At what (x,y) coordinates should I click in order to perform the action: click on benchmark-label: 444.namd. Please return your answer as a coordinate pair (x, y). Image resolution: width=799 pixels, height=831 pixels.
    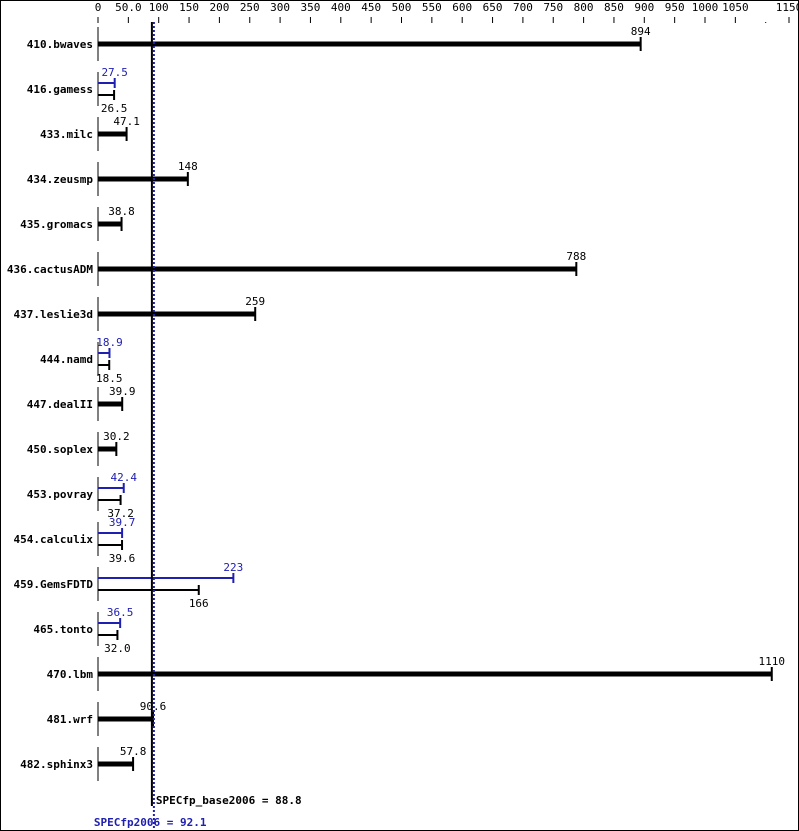
    Looking at the image, I should click on (66, 359).